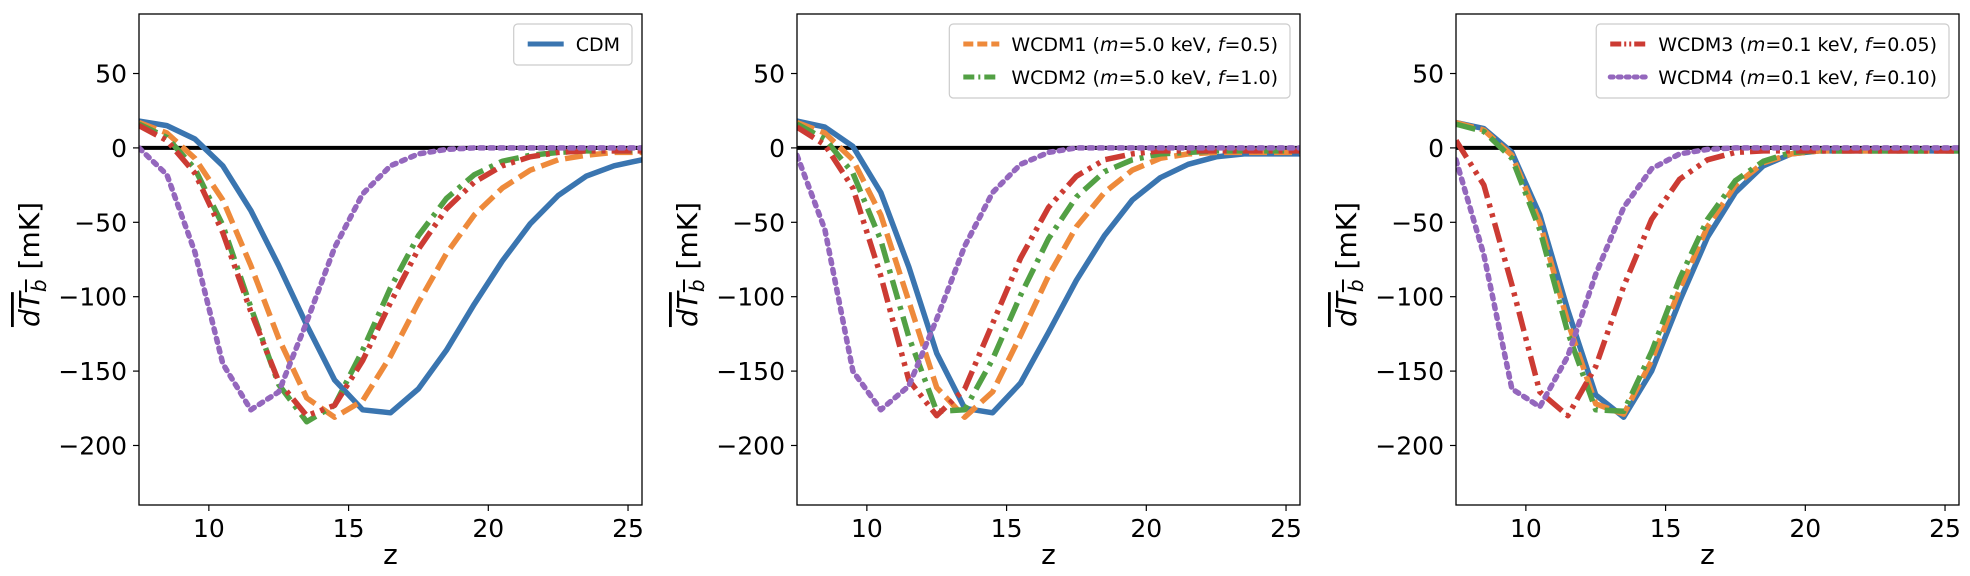  Describe the element at coordinates (1797, 45) in the screenshot. I see `legend-label: WCDM3 (m=0.1 keV, f=0.05)` at that location.